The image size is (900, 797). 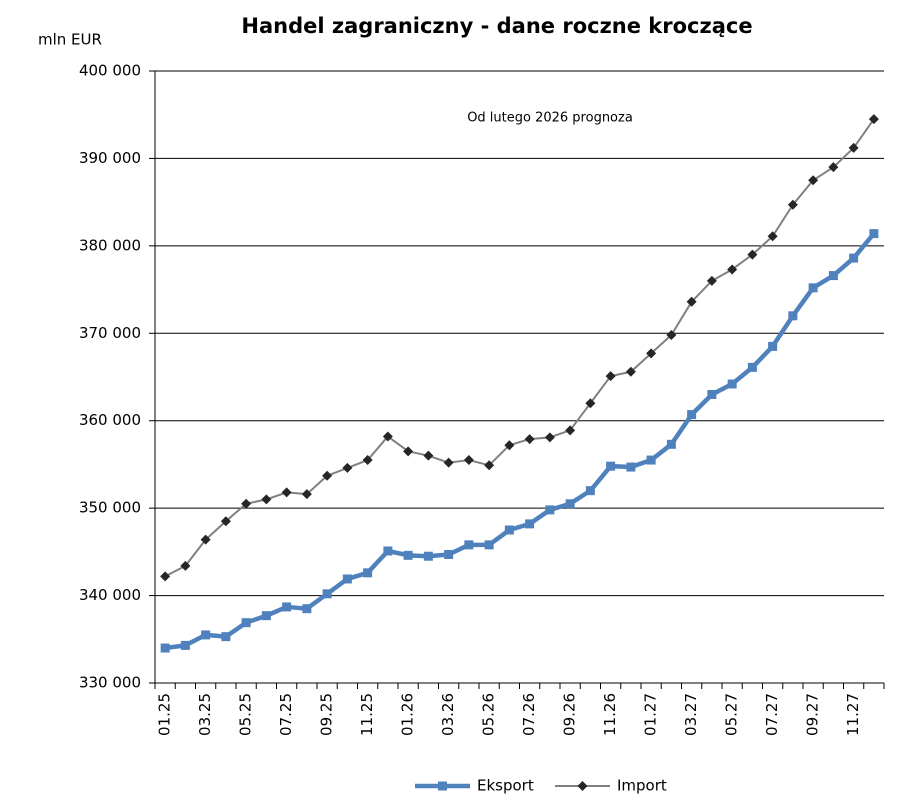 I want to click on x-tick-label: 09.26, so click(x=570, y=714).